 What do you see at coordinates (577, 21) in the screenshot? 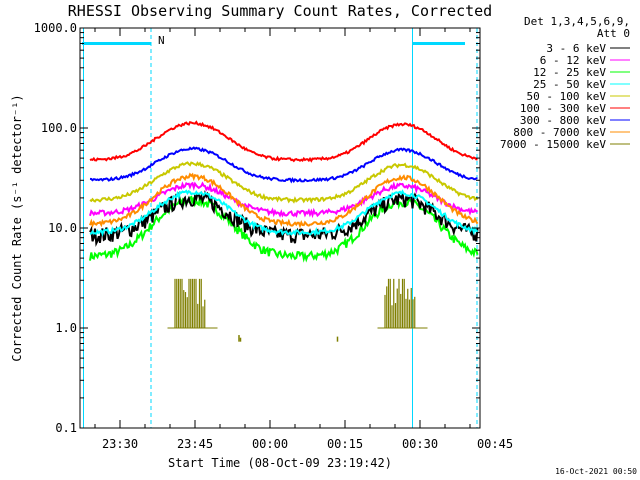
I see `legend-title-line1: Det 1,3,4,5,6,9,` at bounding box center [577, 21].